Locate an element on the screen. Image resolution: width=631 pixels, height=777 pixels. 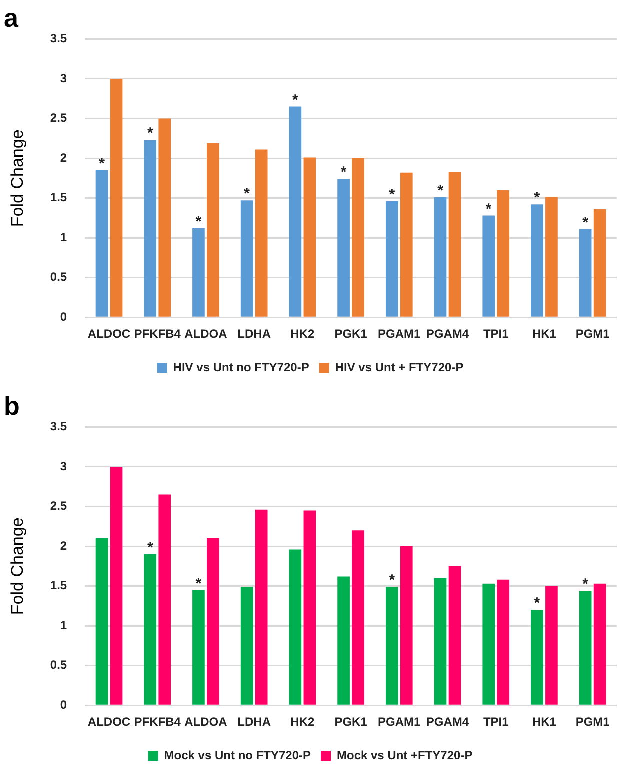
y-axis-title: Fold Change is located at coordinates (17, 179).